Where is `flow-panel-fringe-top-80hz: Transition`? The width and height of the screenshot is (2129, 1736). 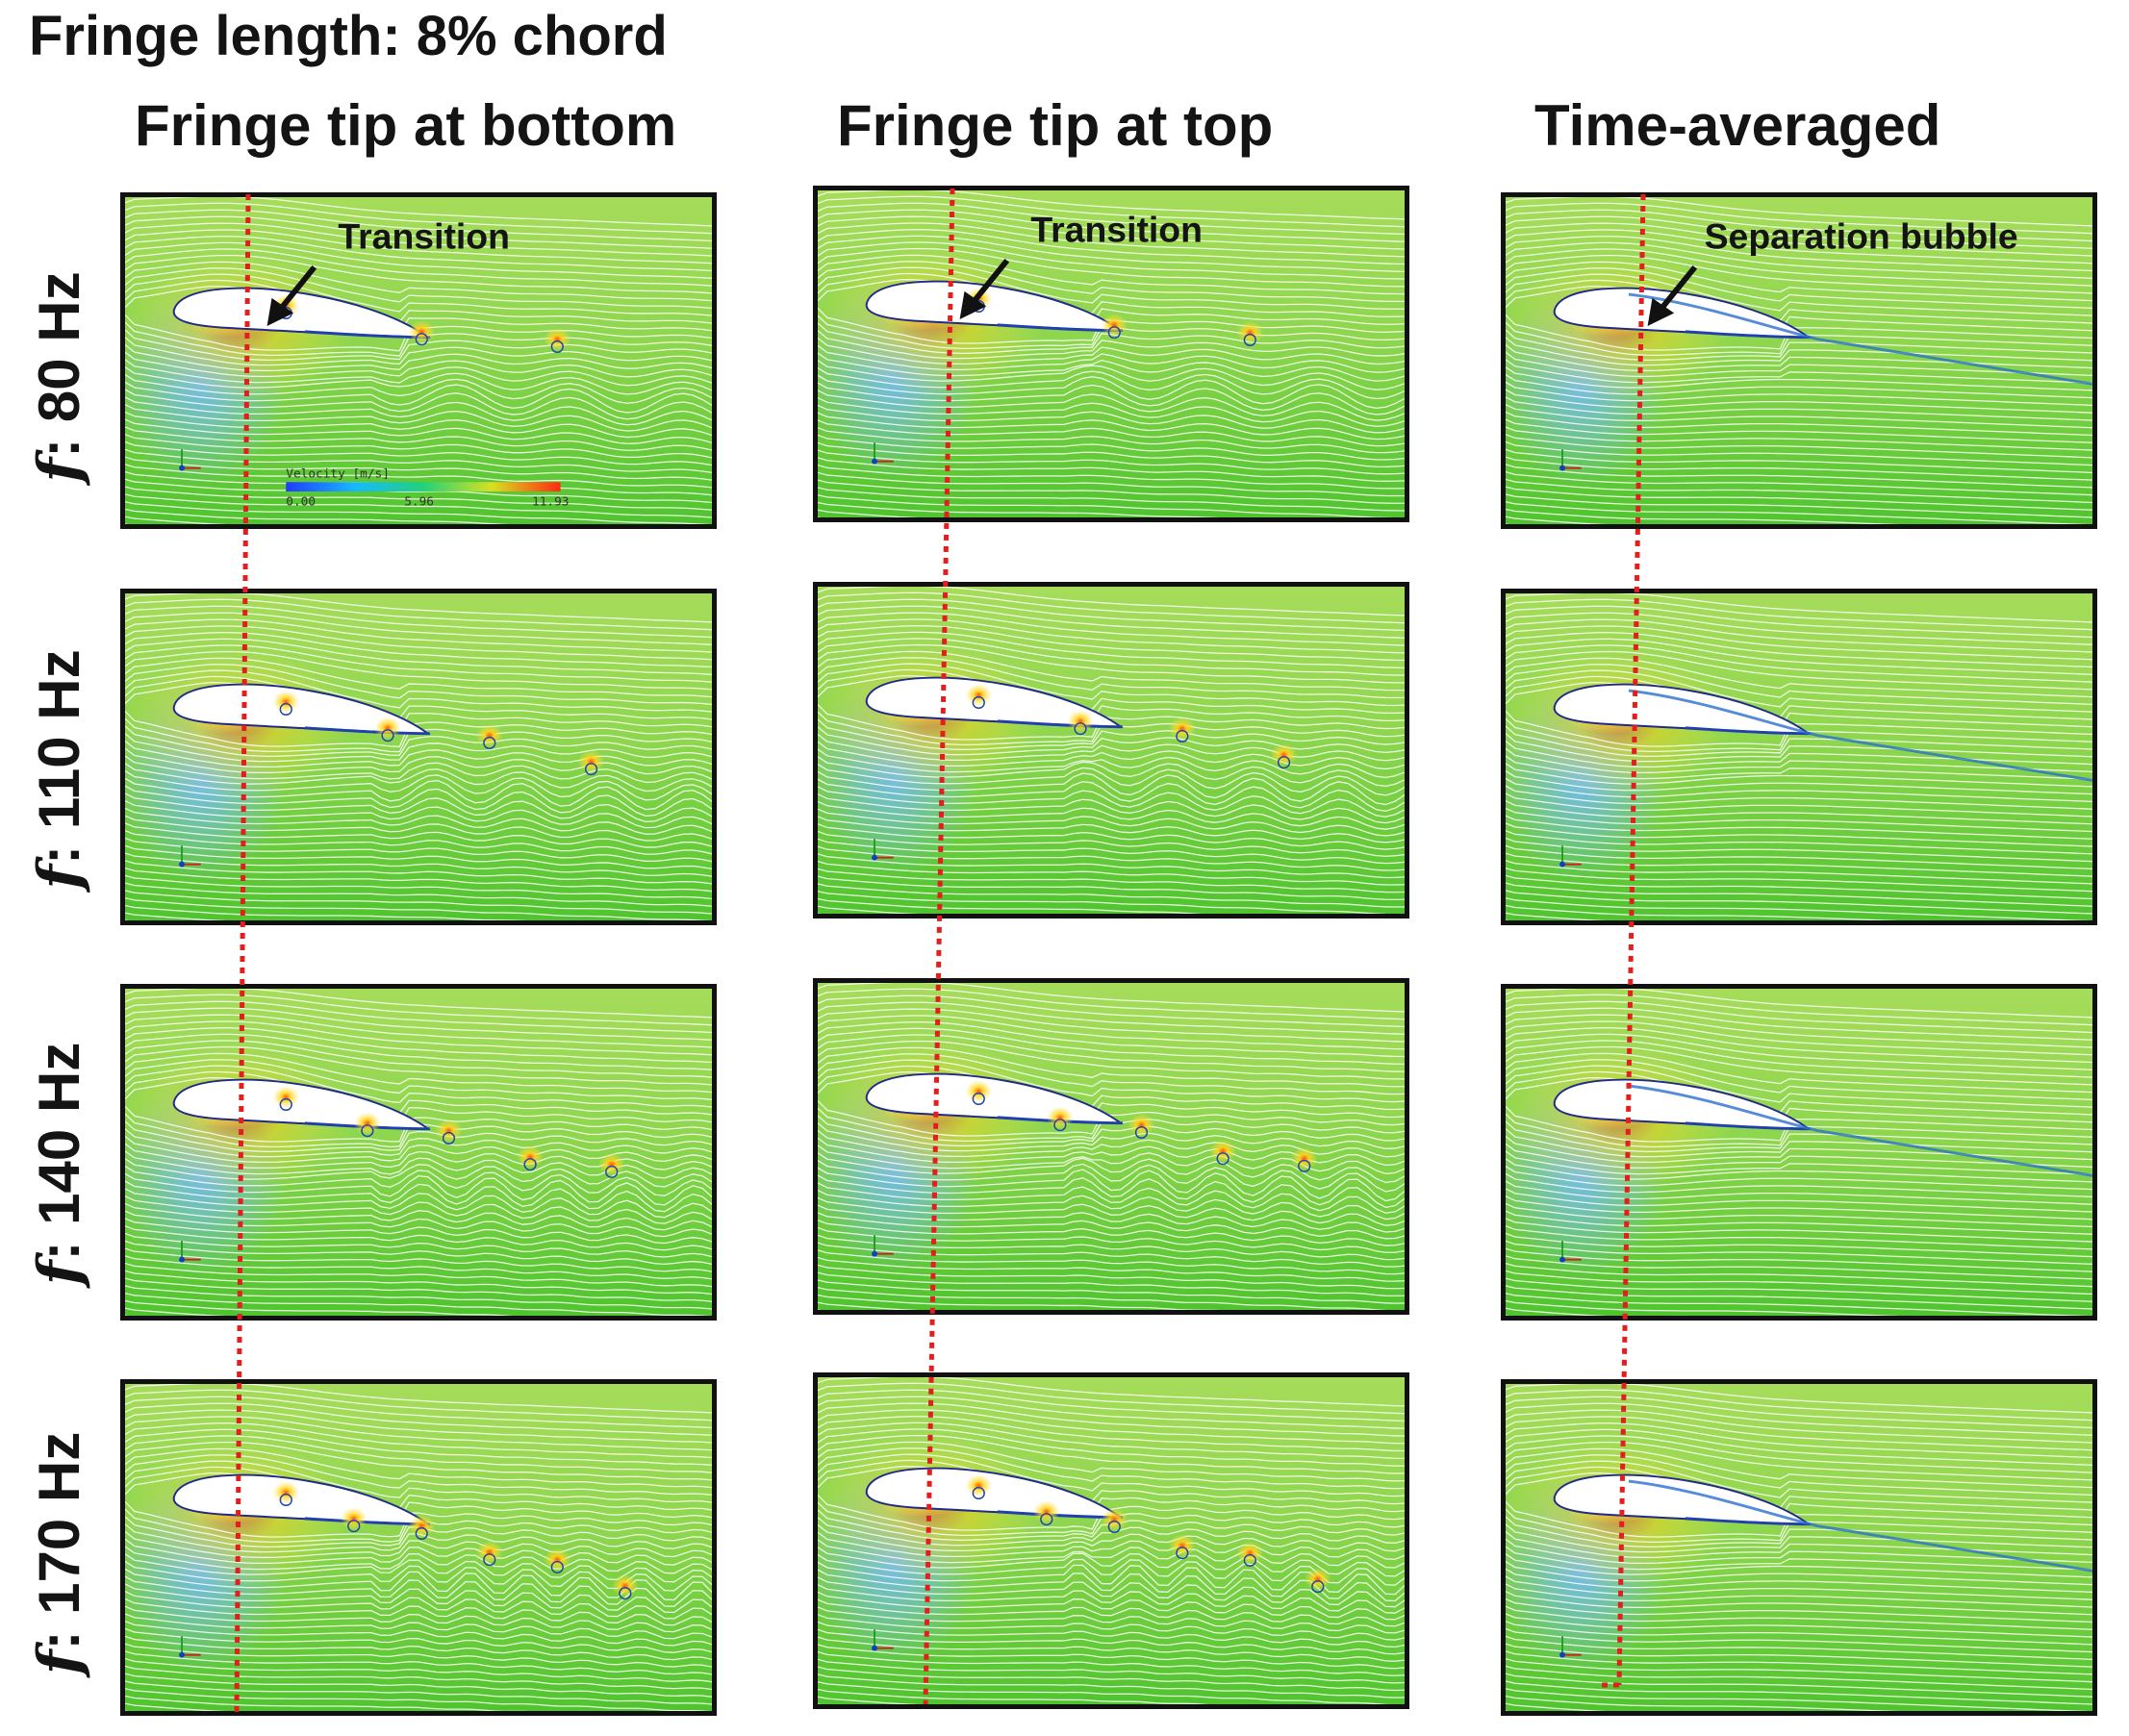
flow-panel-fringe-top-80hz: Transition is located at coordinates (1111, 354).